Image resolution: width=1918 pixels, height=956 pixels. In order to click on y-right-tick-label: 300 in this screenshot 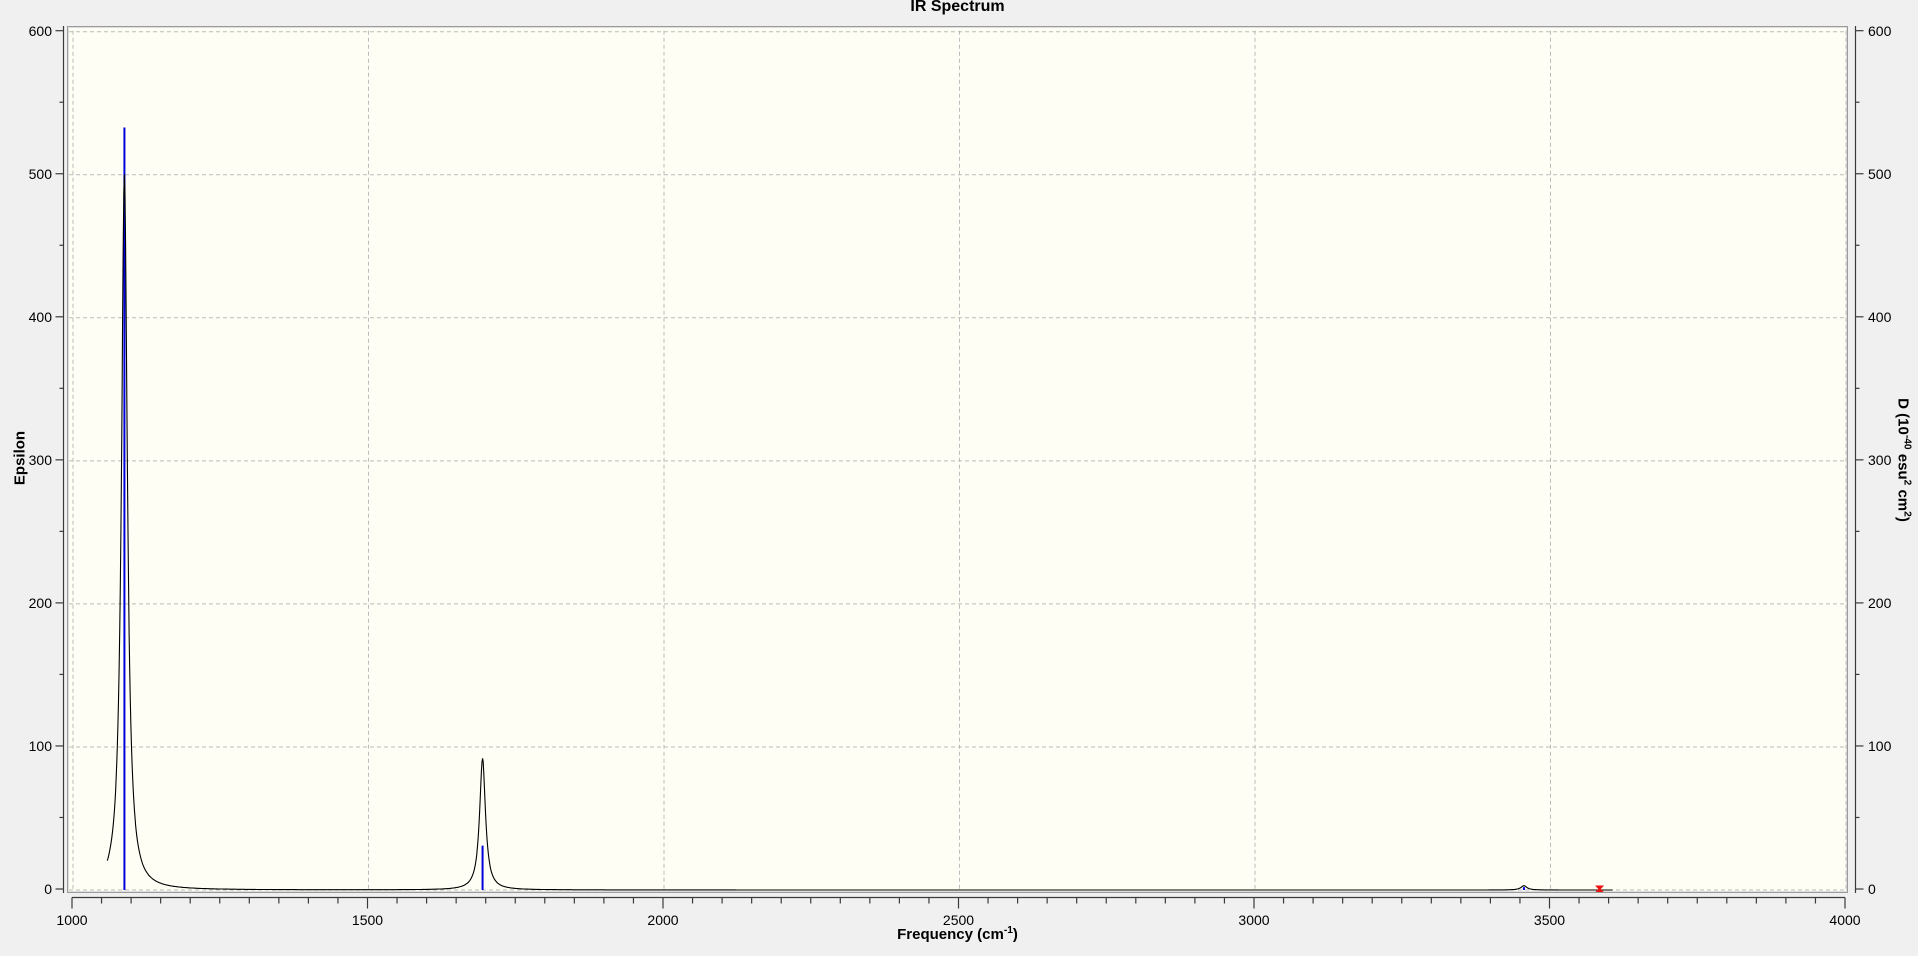, I will do `click(1880, 459)`.